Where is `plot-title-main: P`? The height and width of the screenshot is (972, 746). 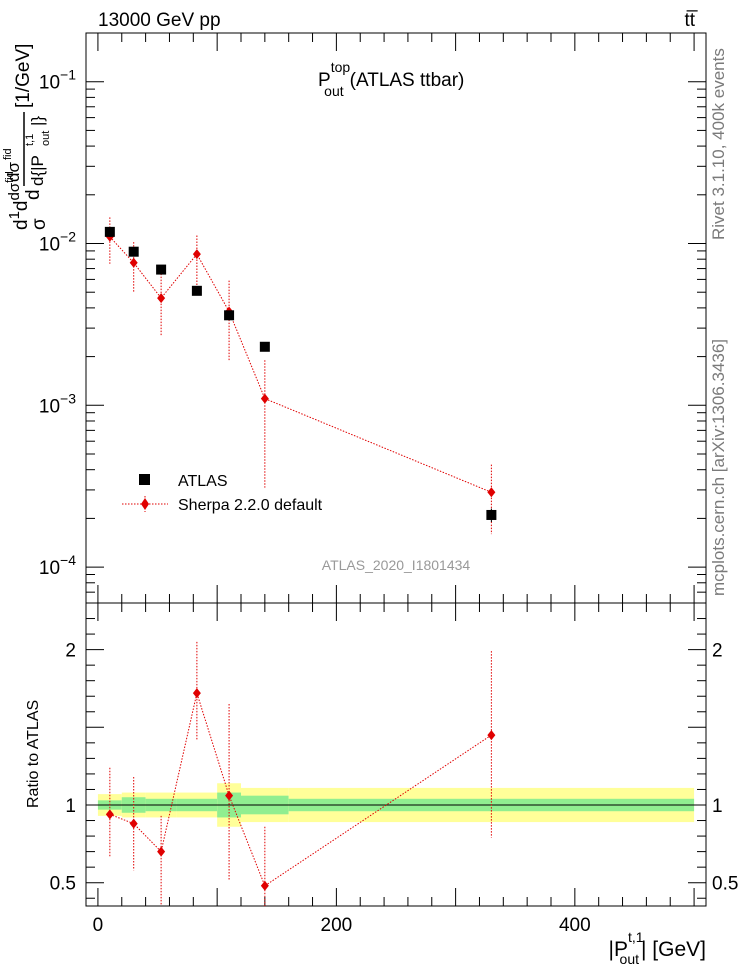 plot-title-main: P is located at coordinates (324, 80).